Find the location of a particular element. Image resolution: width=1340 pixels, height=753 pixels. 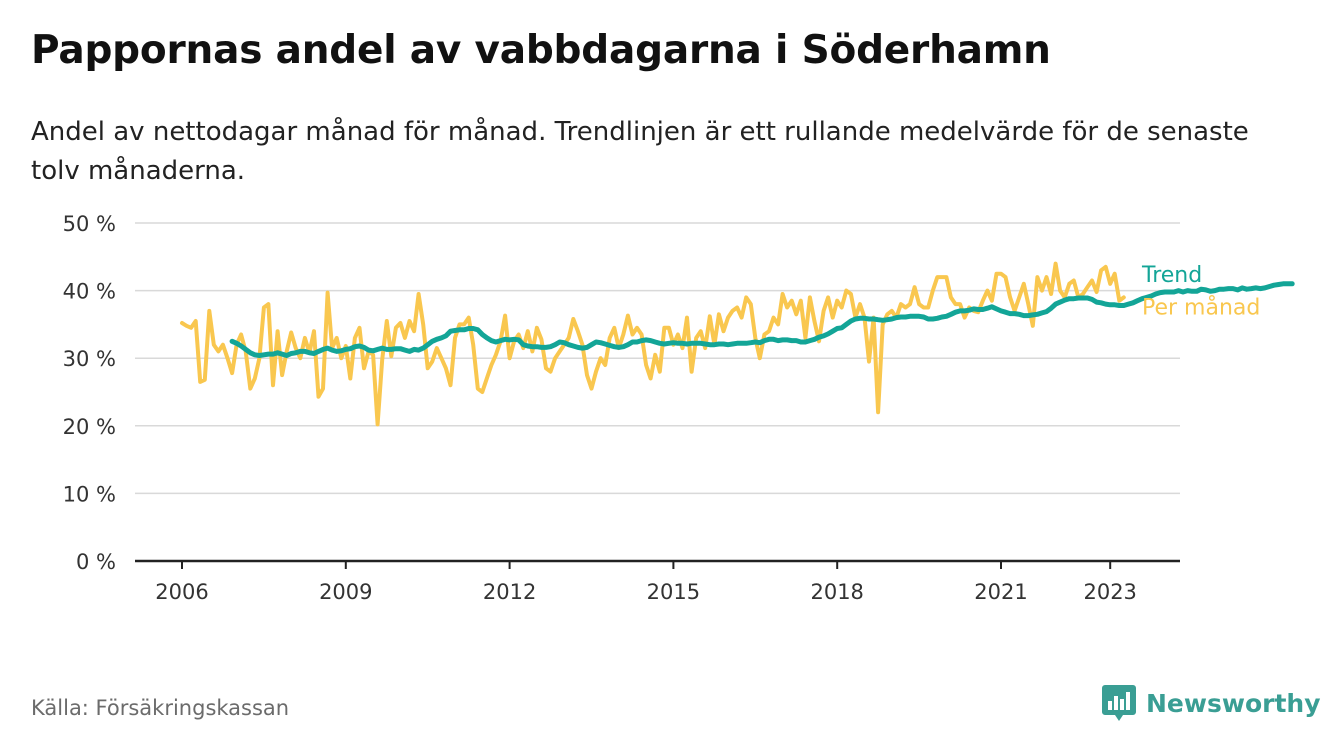

brand-name: Newsworthy is located at coordinates (1233, 703).